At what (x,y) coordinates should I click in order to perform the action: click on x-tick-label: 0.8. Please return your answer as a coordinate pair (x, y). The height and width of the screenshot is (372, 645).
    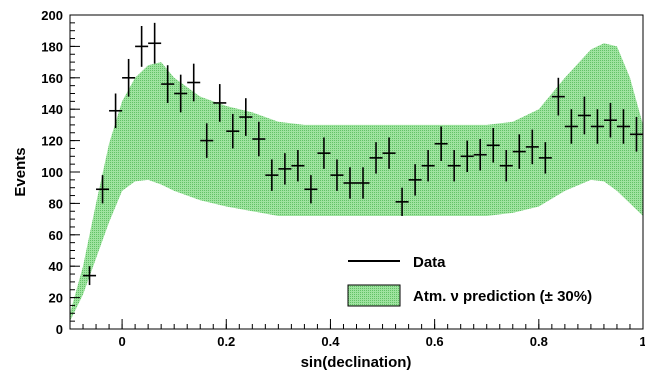
    Looking at the image, I should click on (539, 341).